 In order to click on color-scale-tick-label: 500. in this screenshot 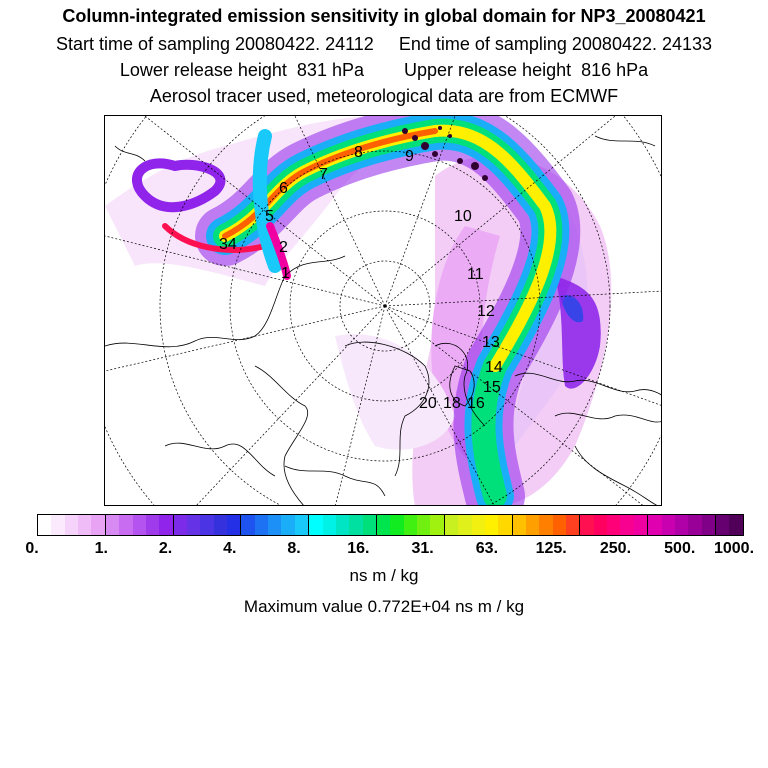, I will do `click(680, 548)`.